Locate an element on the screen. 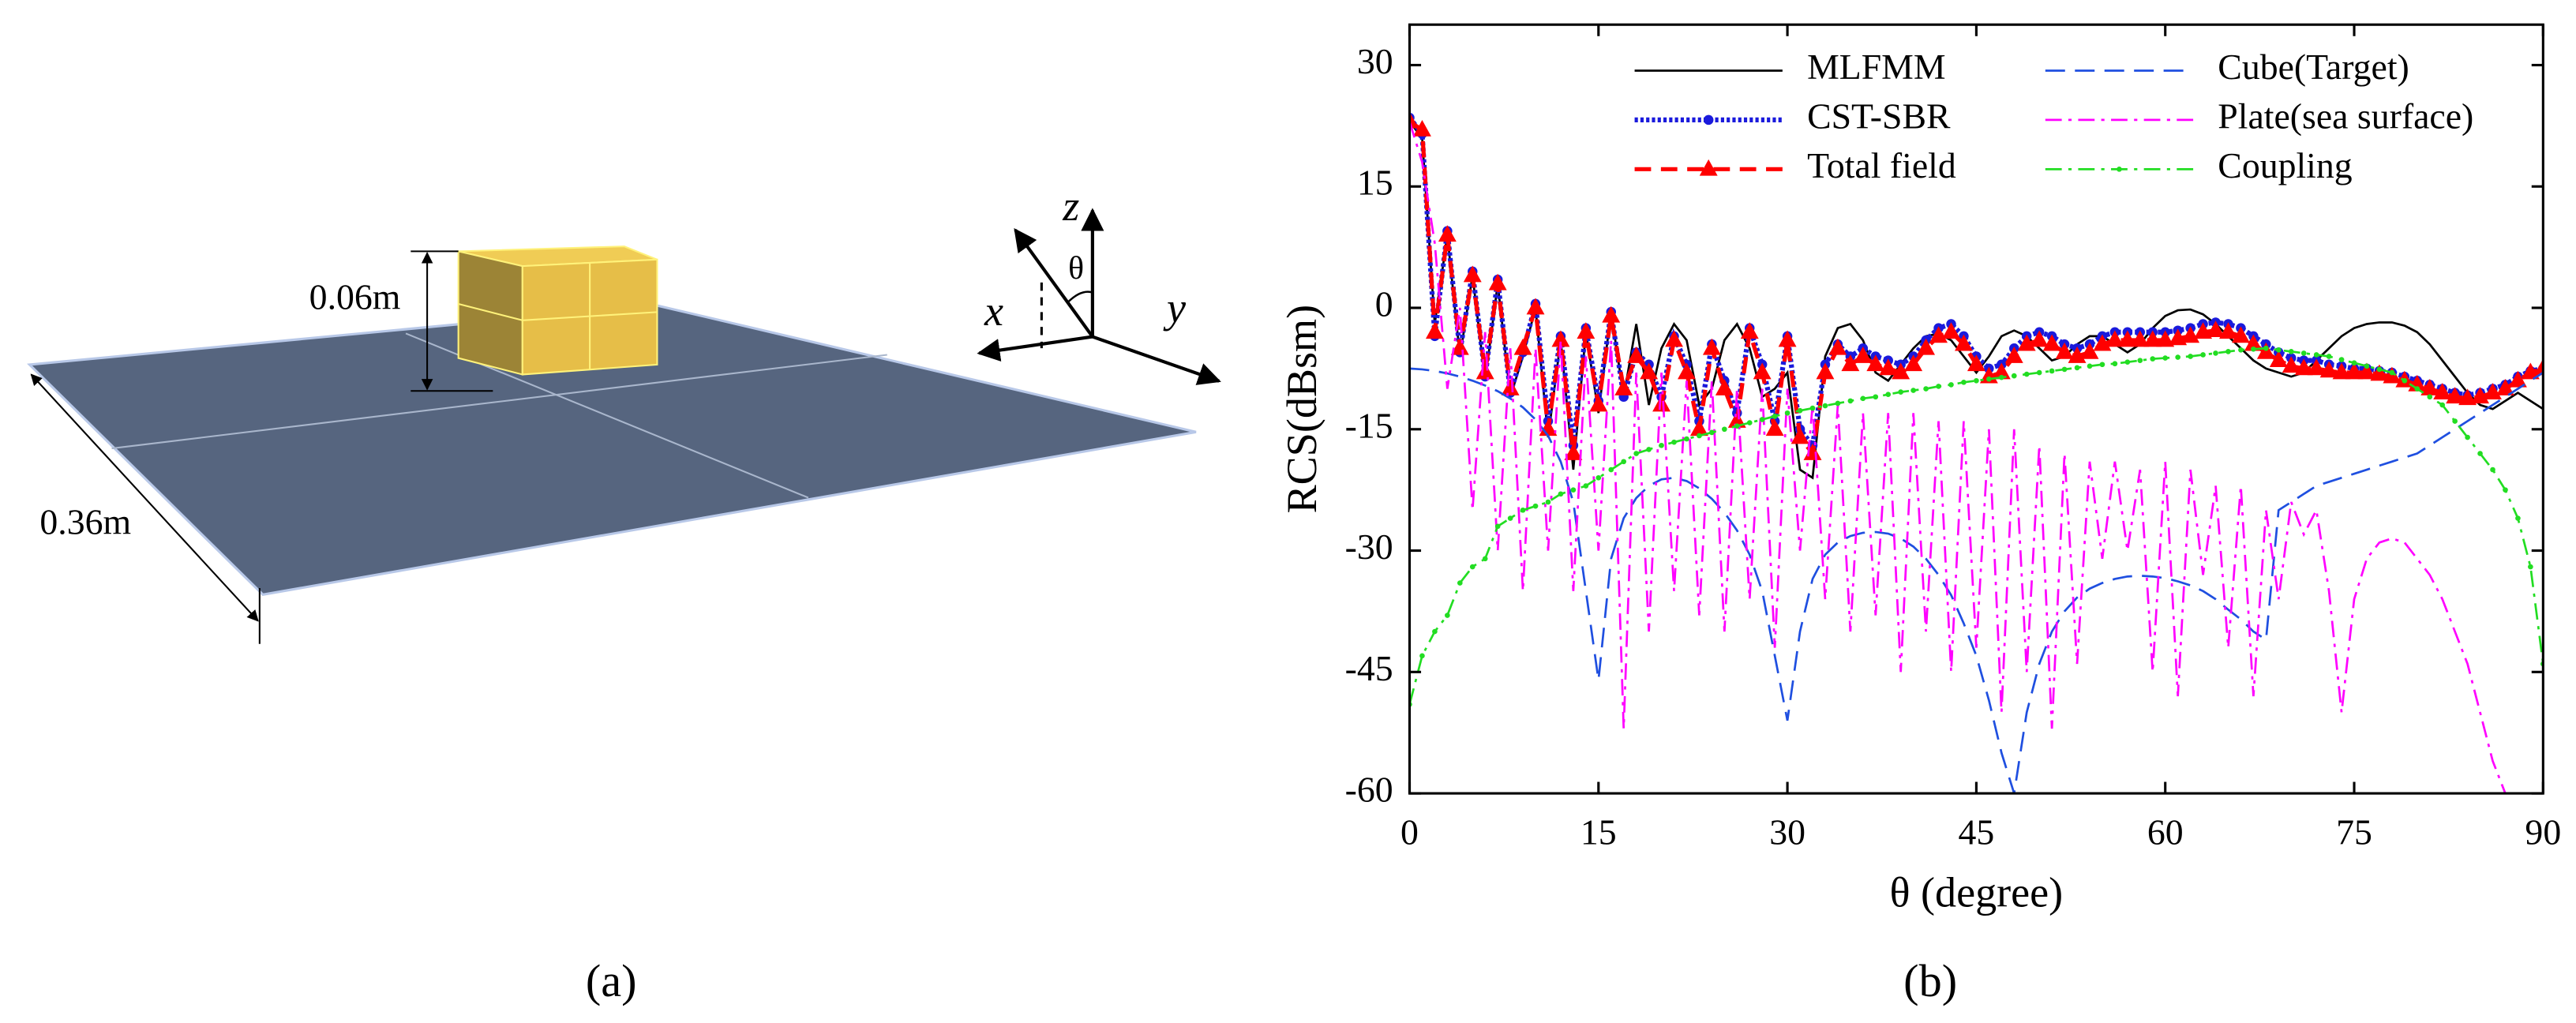  axes-icon is located at coordinates (1099, 296).